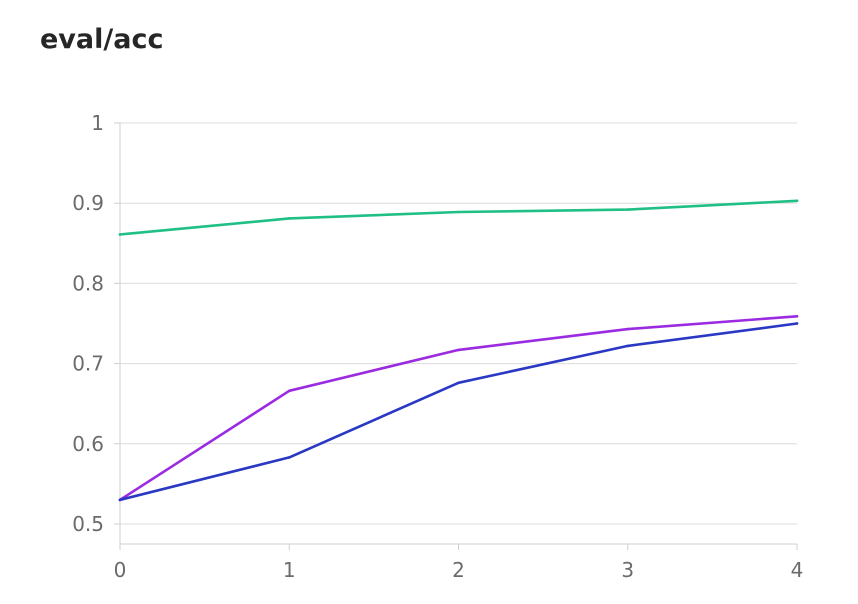 The width and height of the screenshot is (858, 604). I want to click on y-tick-label: 0.9, so click(88, 203).